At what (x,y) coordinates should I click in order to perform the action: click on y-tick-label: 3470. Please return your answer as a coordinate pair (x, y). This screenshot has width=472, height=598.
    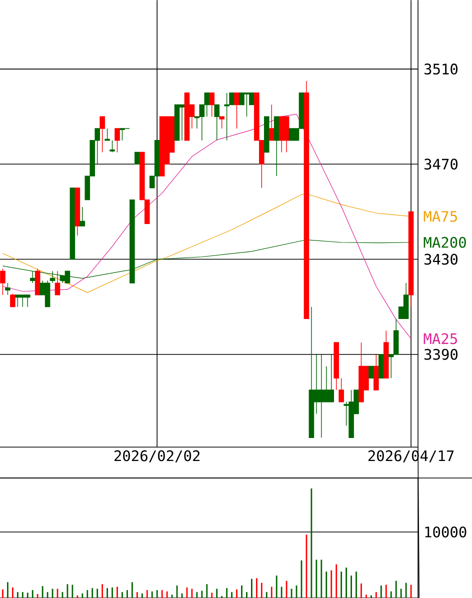
    Looking at the image, I should click on (441, 164).